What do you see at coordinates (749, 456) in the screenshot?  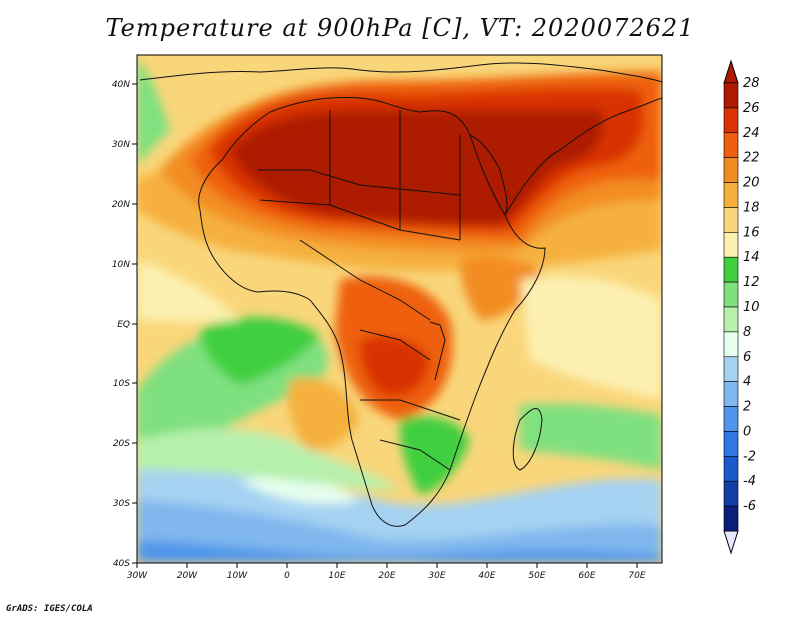 I see `colorbar-label: -2` at bounding box center [749, 456].